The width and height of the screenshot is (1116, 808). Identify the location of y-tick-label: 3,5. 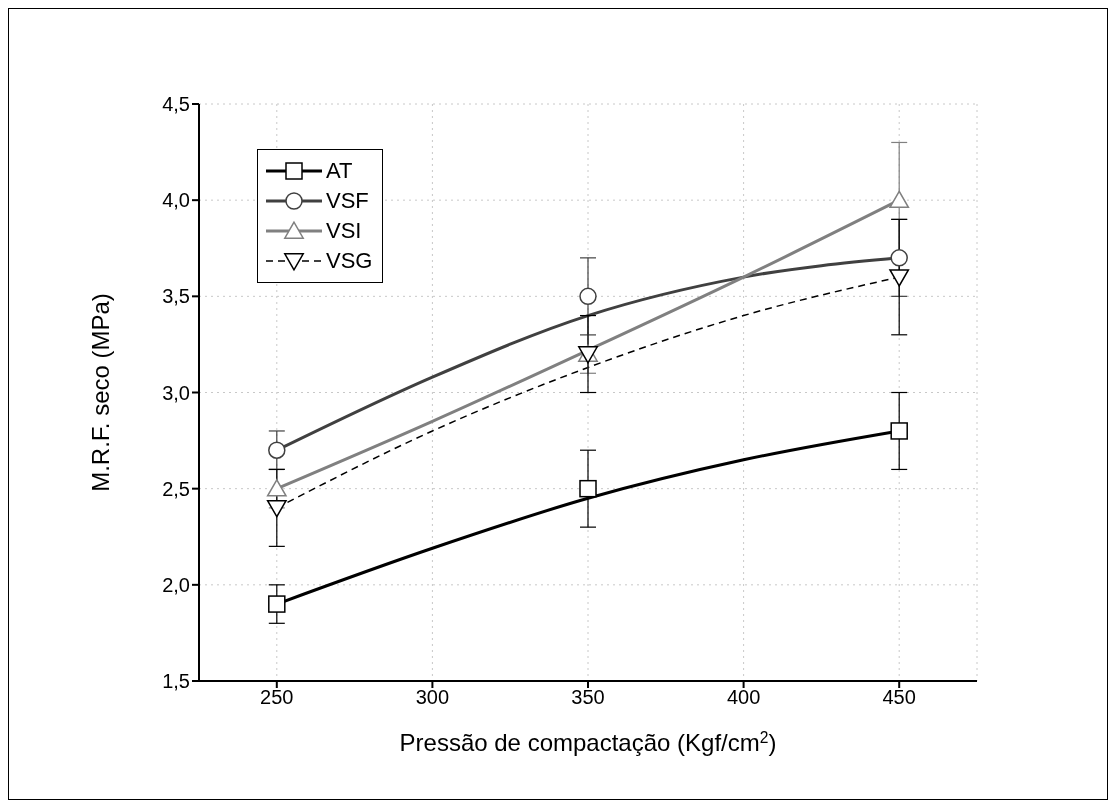
(176, 296).